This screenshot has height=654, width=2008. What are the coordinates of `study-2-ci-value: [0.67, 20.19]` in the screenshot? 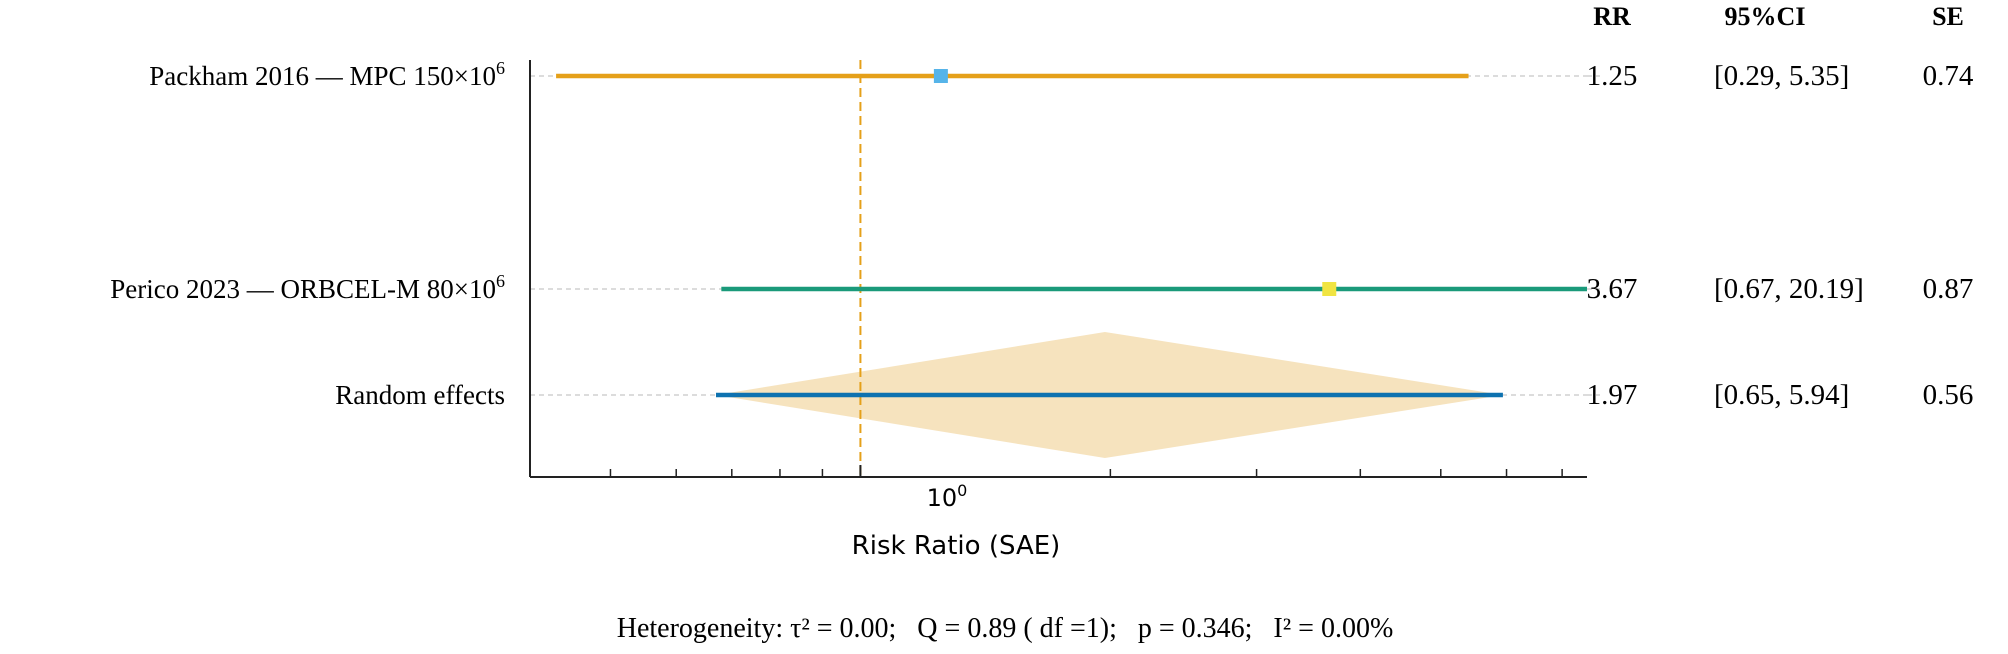 It's located at (1789, 289).